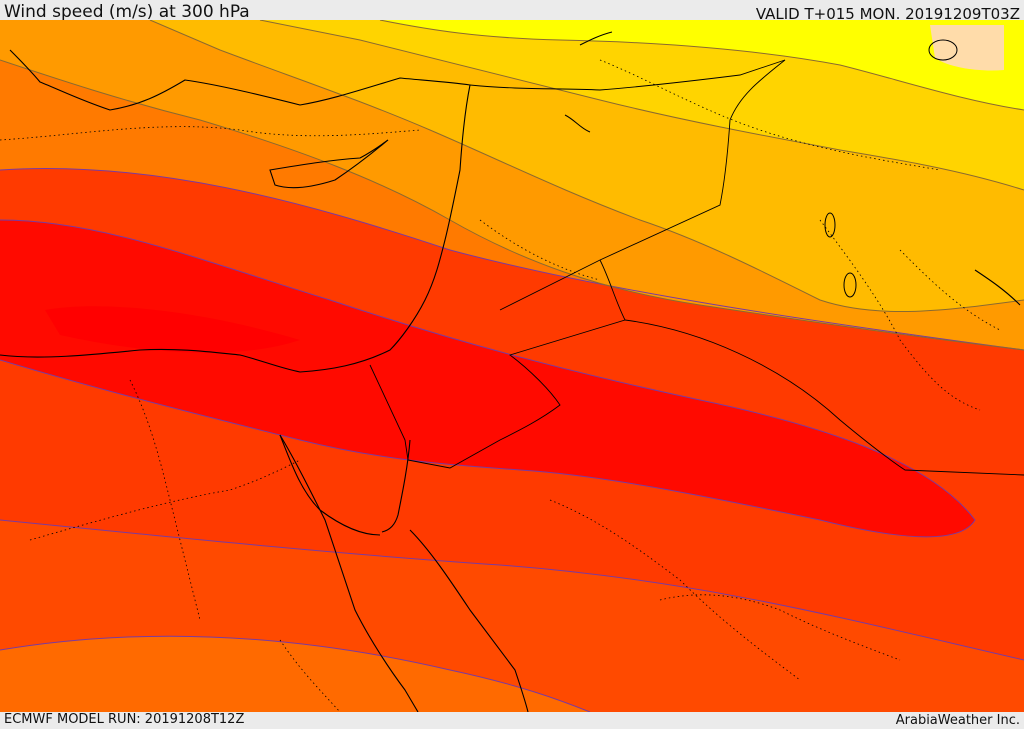 This screenshot has width=1024, height=729. I want to click on coastline-red-sea-west, so click(349, 573).